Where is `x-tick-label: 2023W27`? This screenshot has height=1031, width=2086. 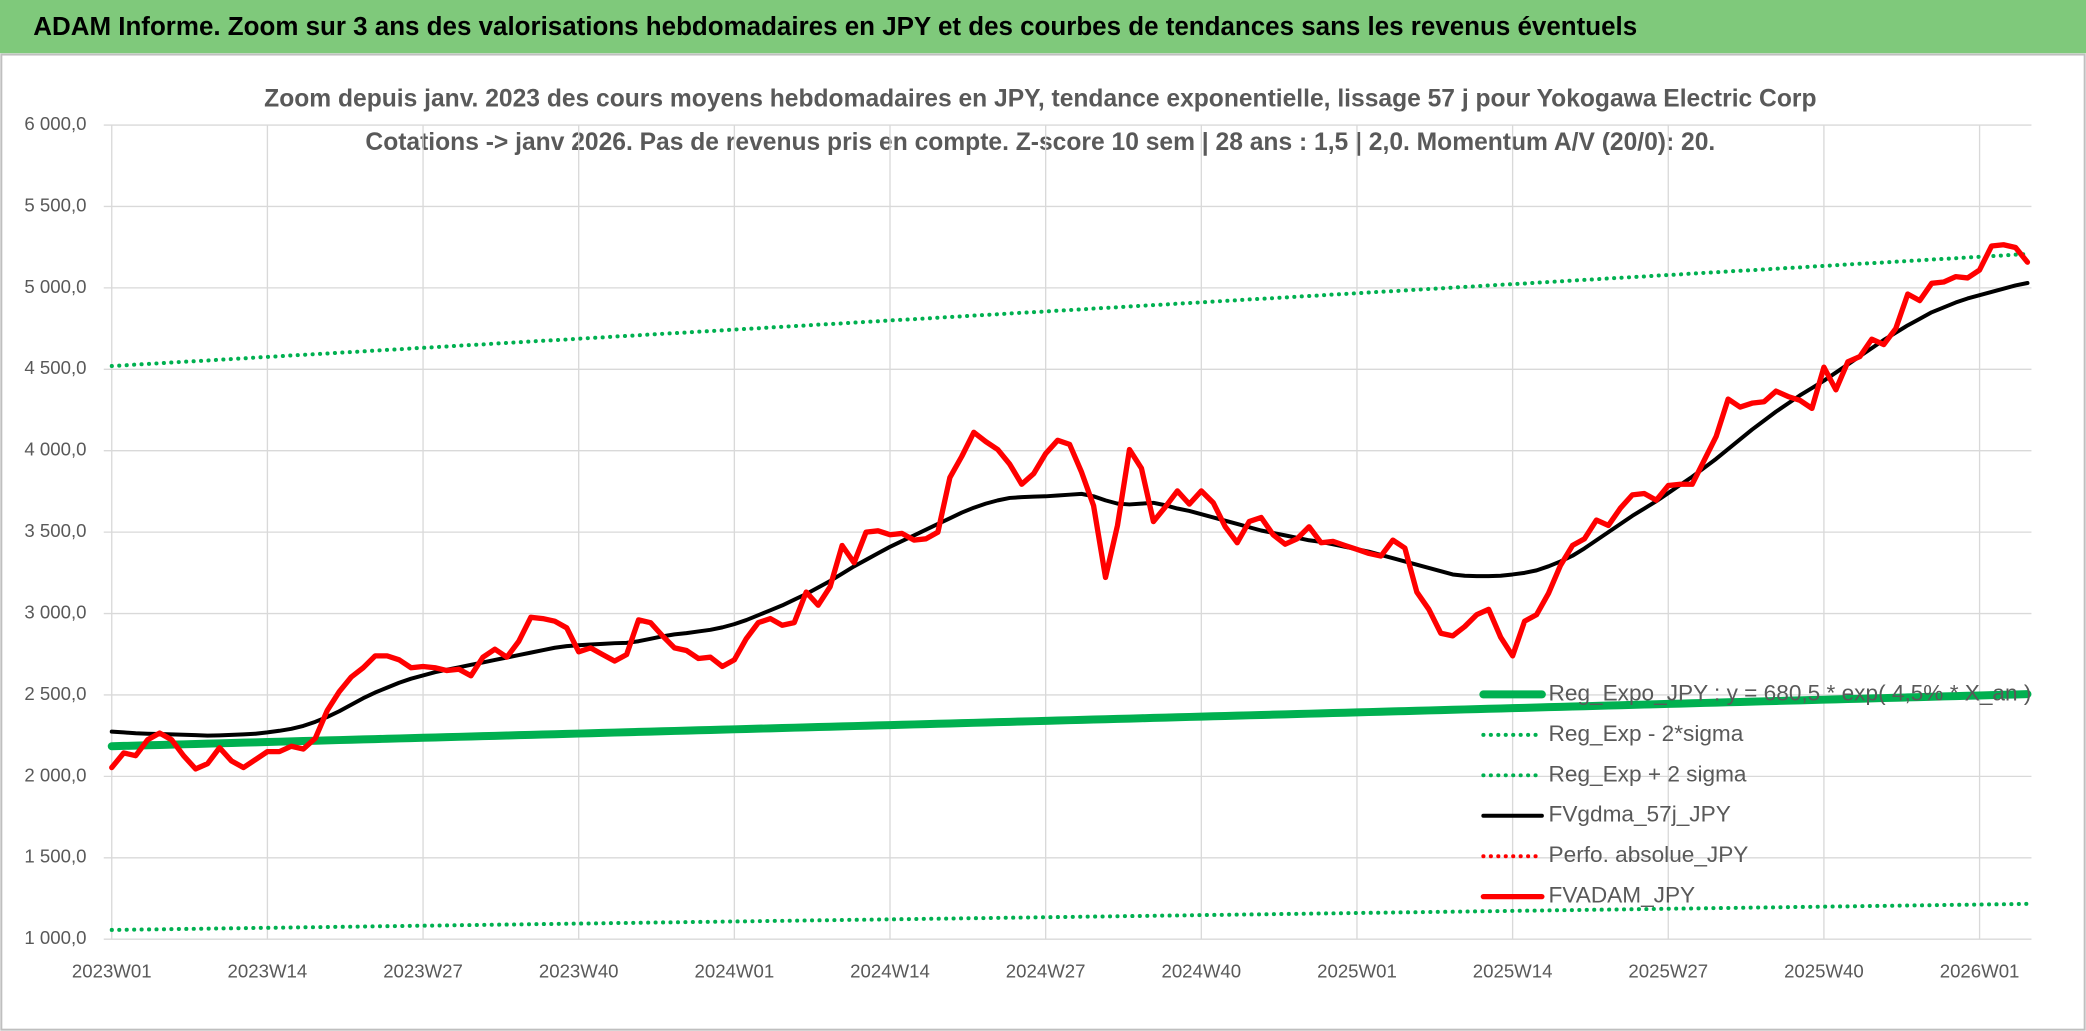
x-tick-label: 2023W27 is located at coordinates (423, 970).